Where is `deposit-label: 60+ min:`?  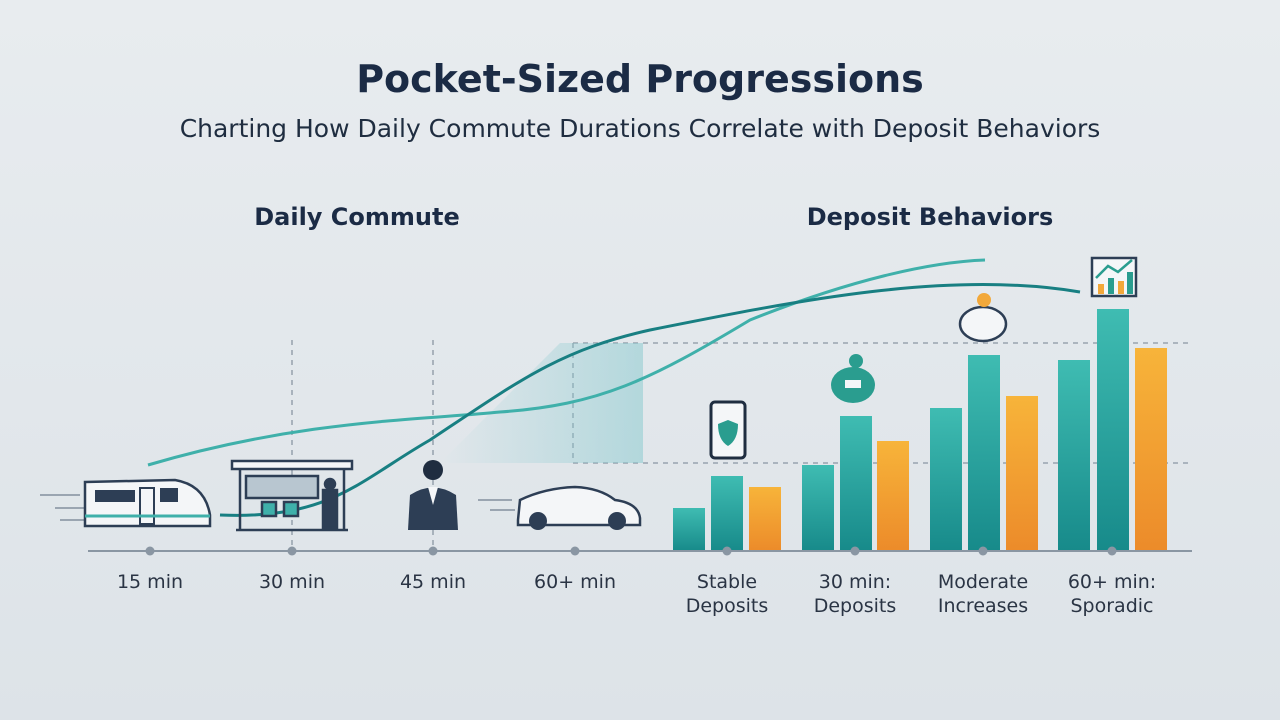 deposit-label: 60+ min: is located at coordinates (1112, 582).